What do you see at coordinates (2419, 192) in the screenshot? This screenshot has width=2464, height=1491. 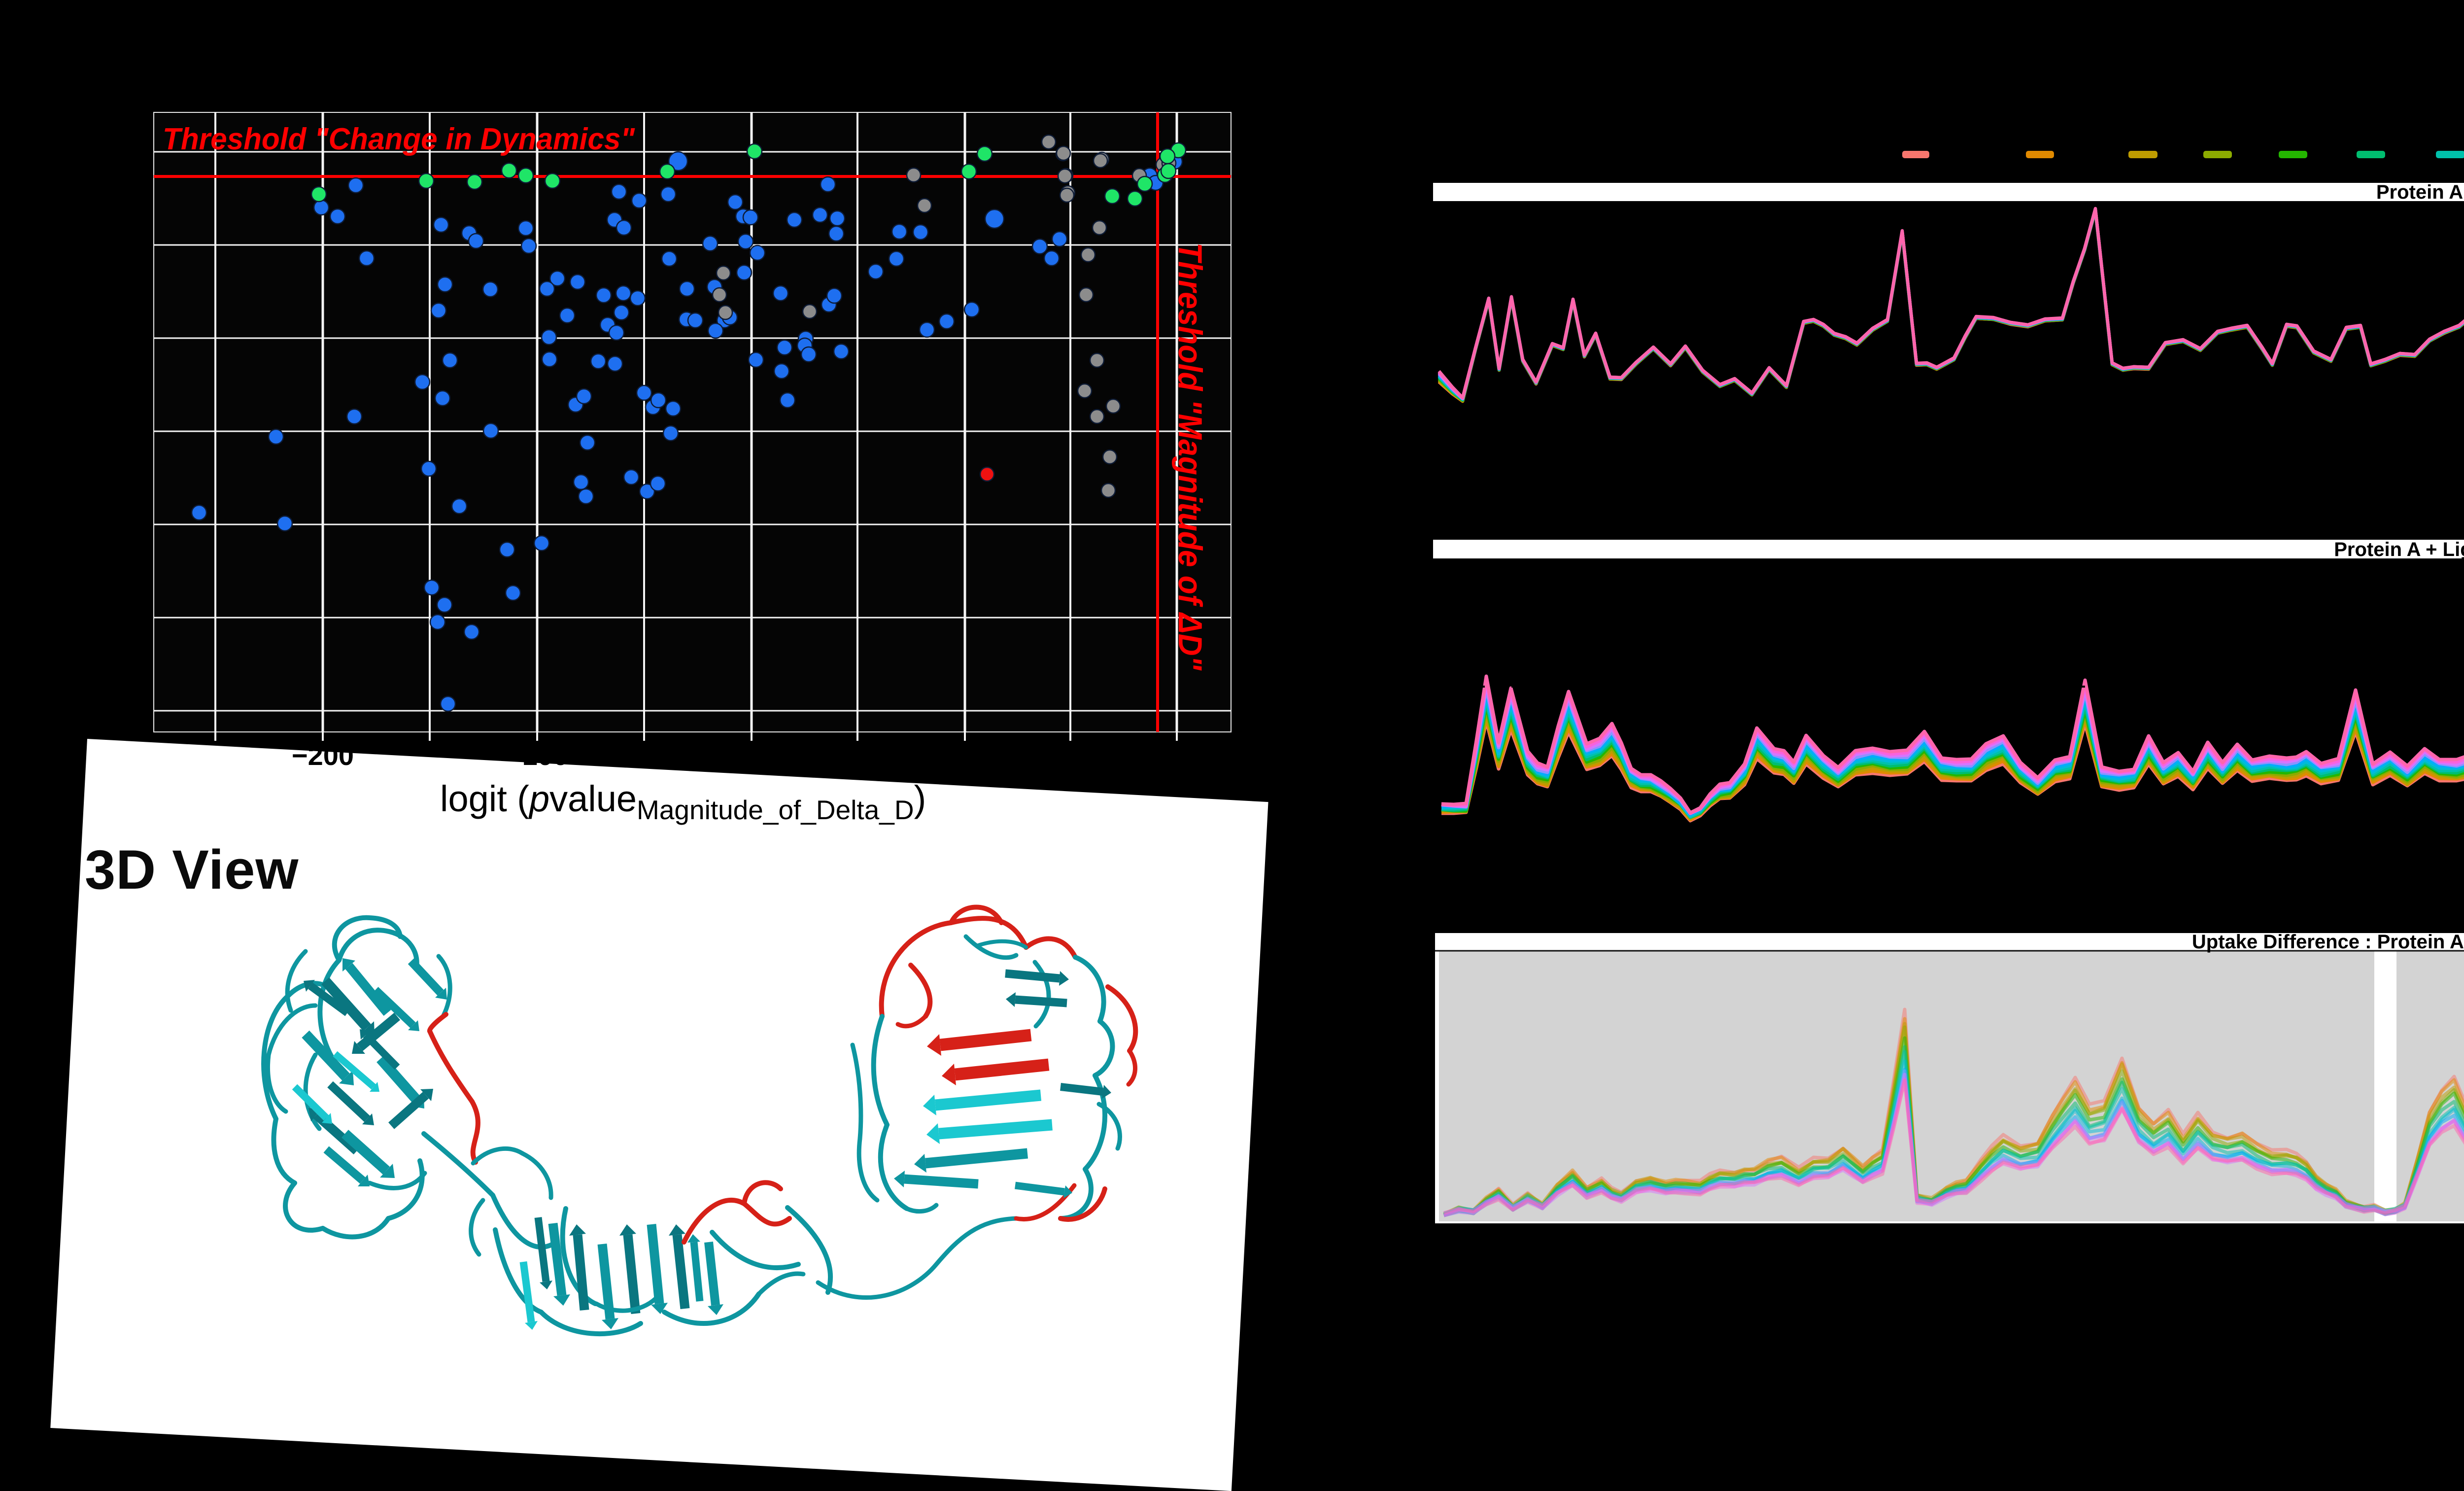 I see `svg-text: Protein A` at bounding box center [2419, 192].